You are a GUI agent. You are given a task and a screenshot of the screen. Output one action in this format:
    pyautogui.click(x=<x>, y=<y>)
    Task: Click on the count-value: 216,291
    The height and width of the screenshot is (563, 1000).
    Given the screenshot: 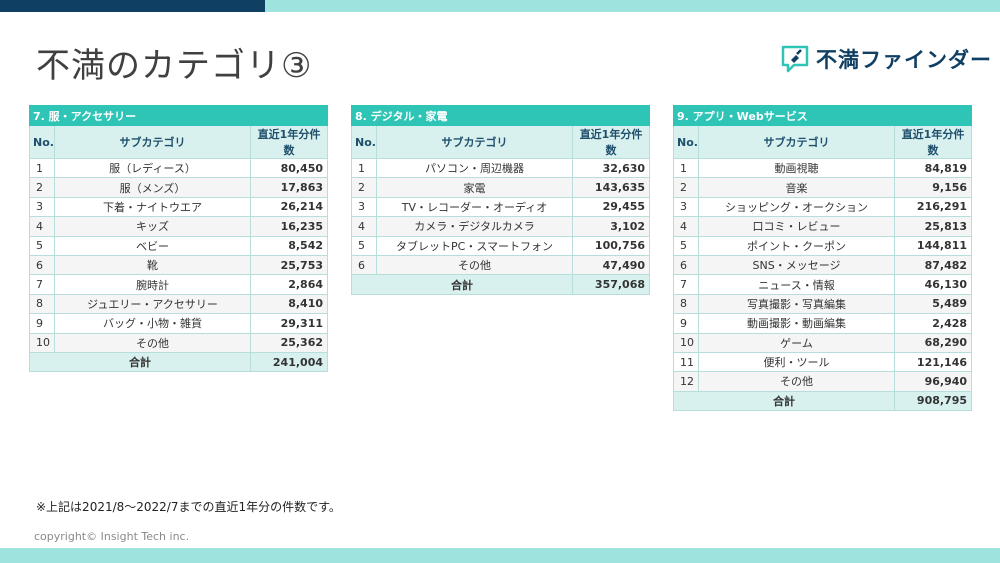 What is the action you would take?
    pyautogui.click(x=933, y=207)
    